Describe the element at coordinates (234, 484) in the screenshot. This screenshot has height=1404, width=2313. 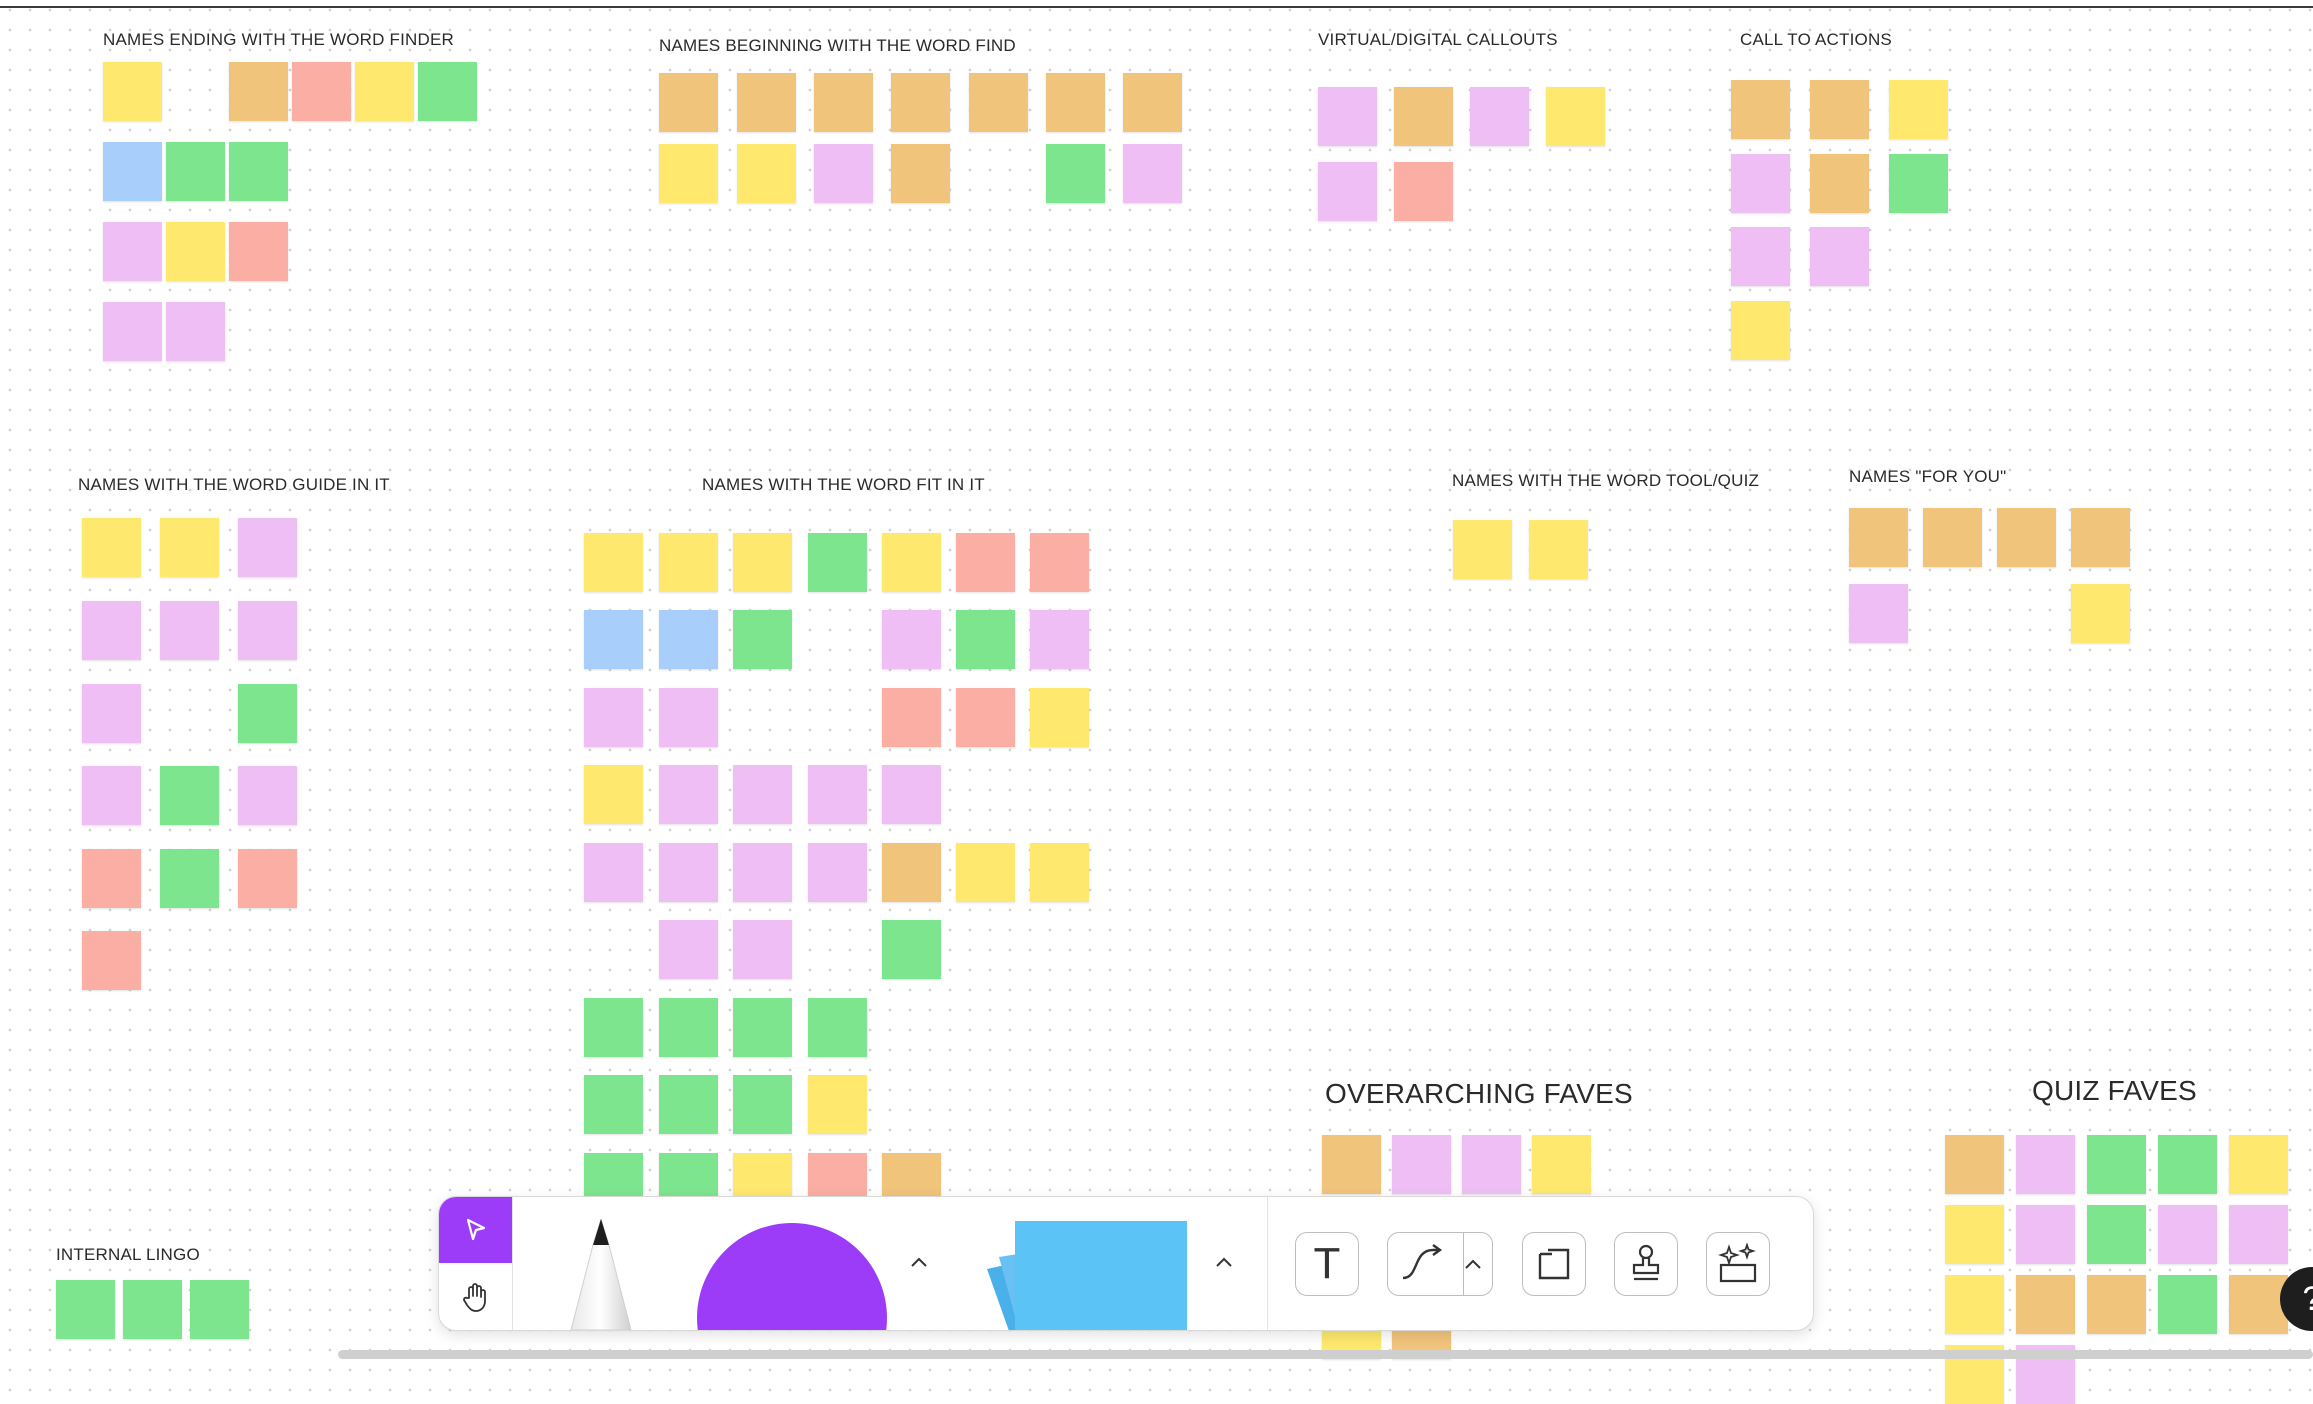
I see `section-heading-guide: NAMES WITH THE WORD GUIDE IN IT` at that location.